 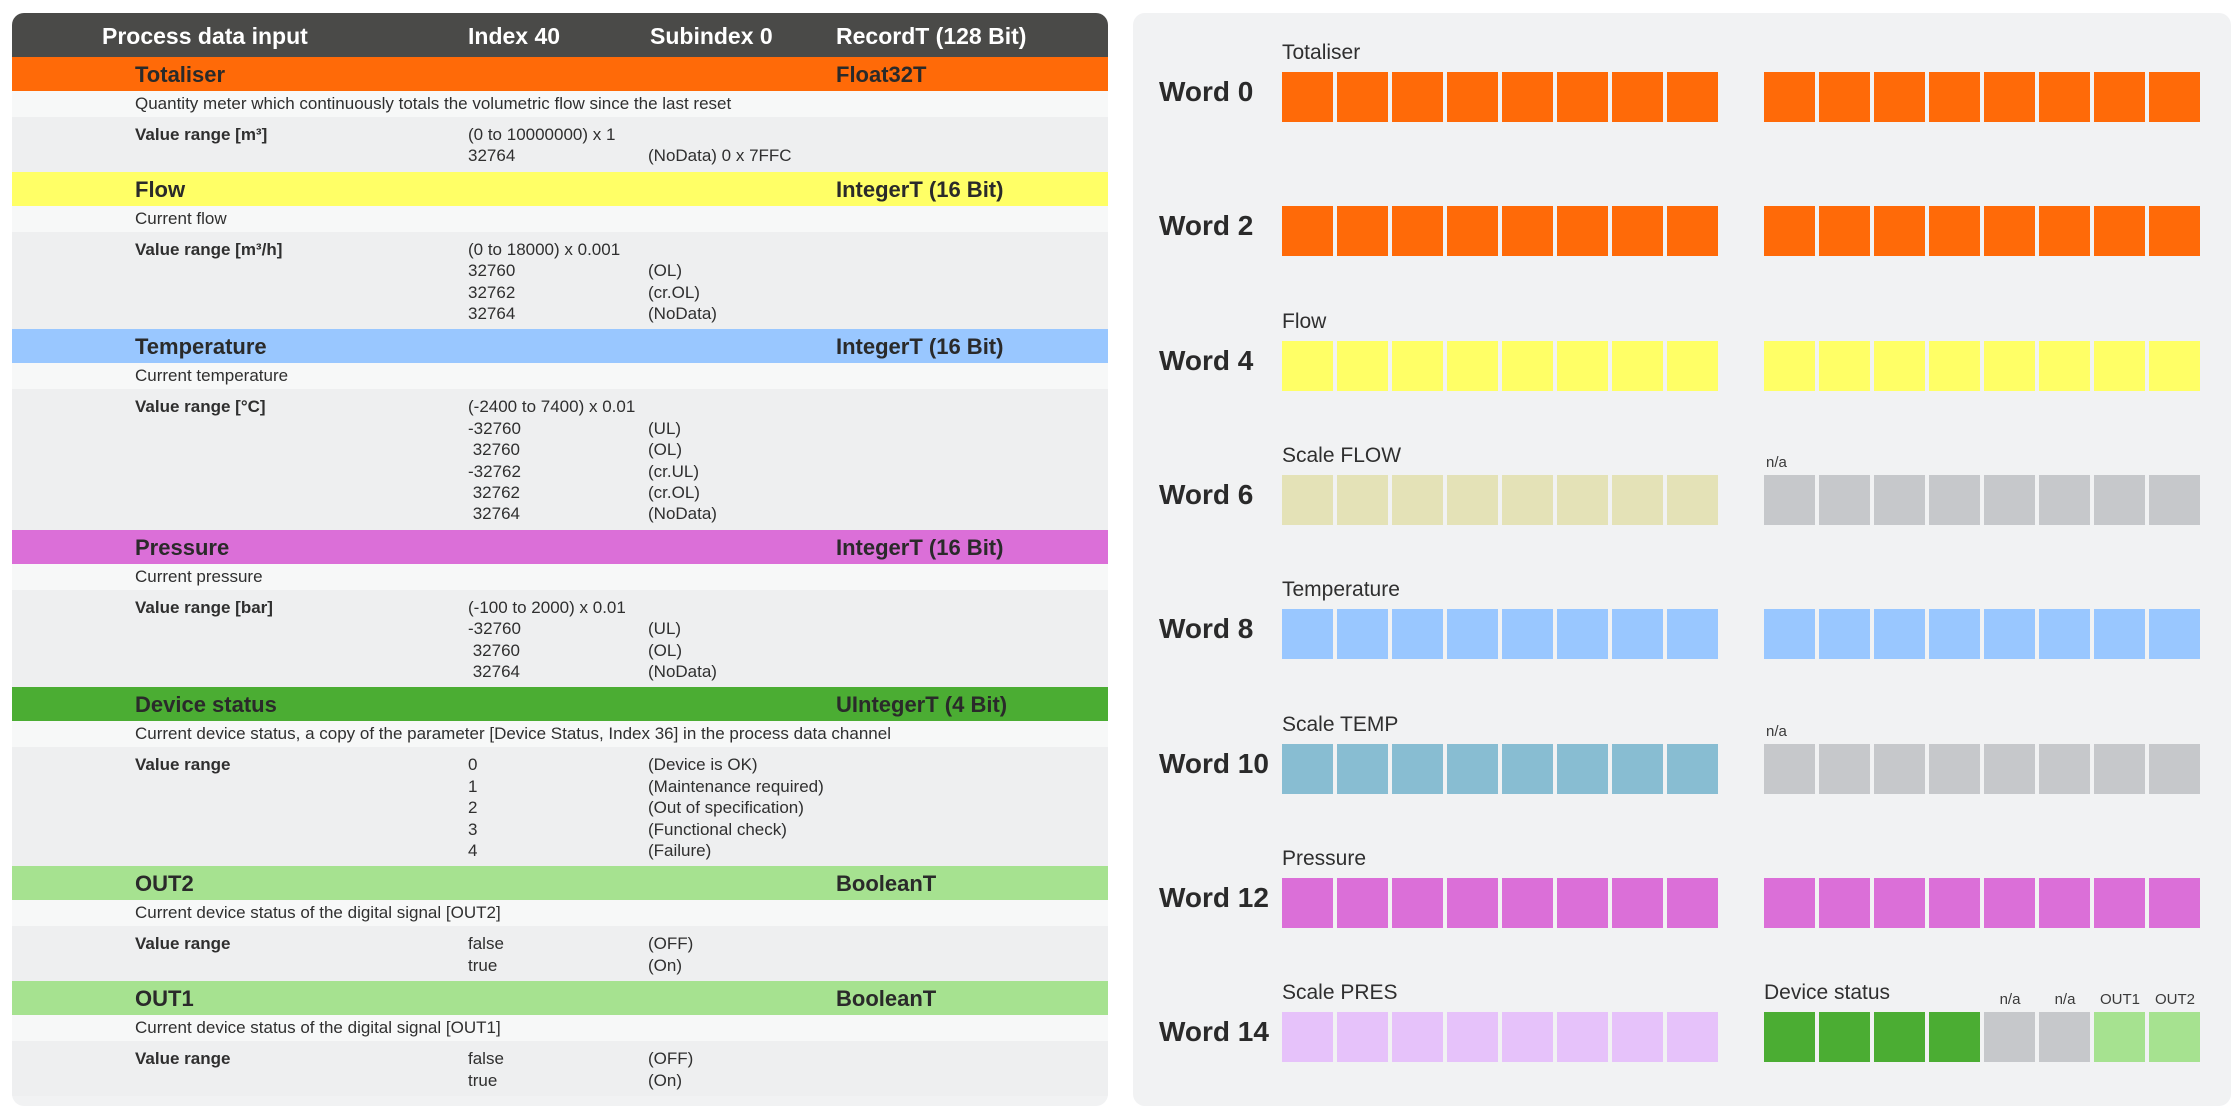 I want to click on value-code: 4, so click(x=473, y=850).